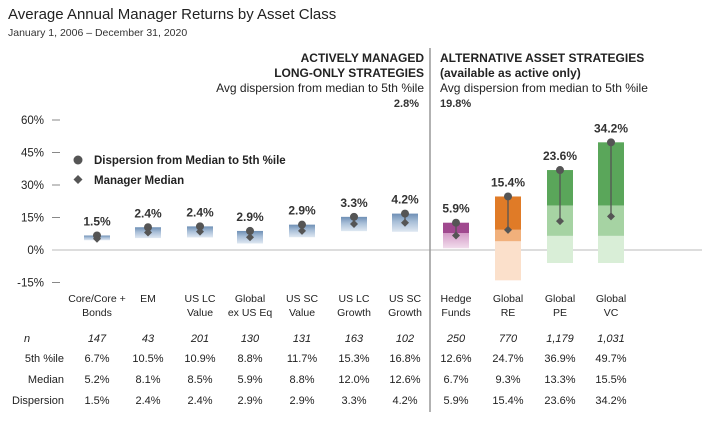  I want to click on table-cell: 1.5%, so click(96, 401).